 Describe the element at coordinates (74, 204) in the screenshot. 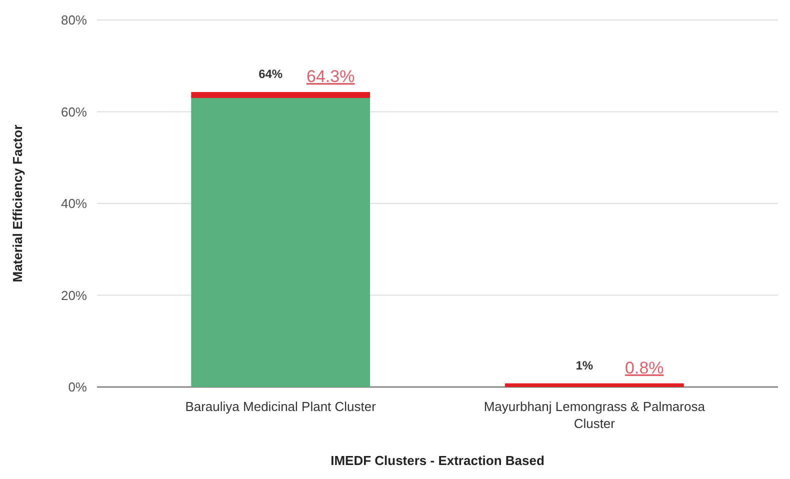

I see `y-tick-label: 40%` at that location.